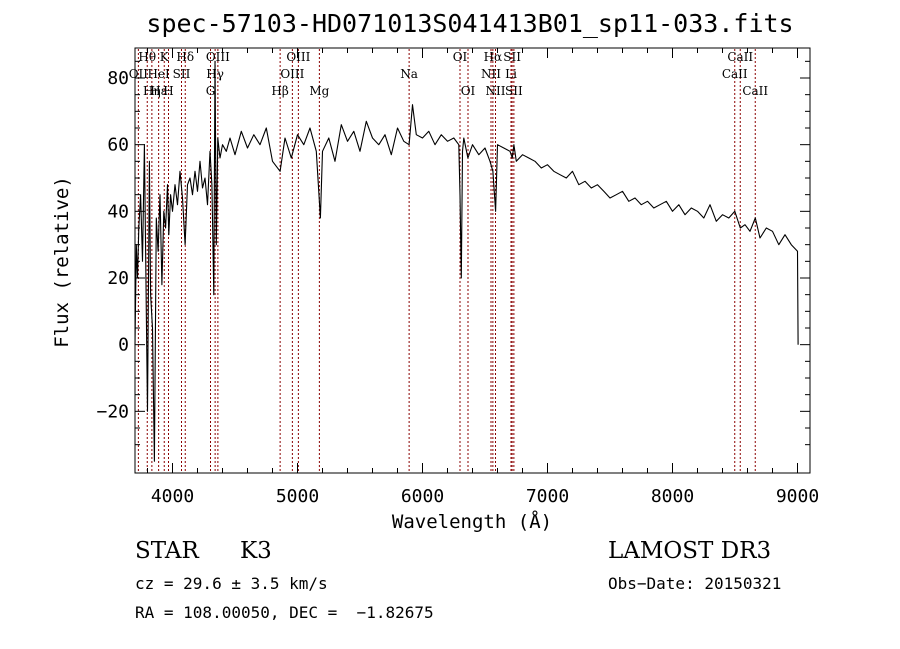 The width and height of the screenshot is (900, 649). Describe the element at coordinates (797, 496) in the screenshot. I see `x-tick-label: 9000` at that location.